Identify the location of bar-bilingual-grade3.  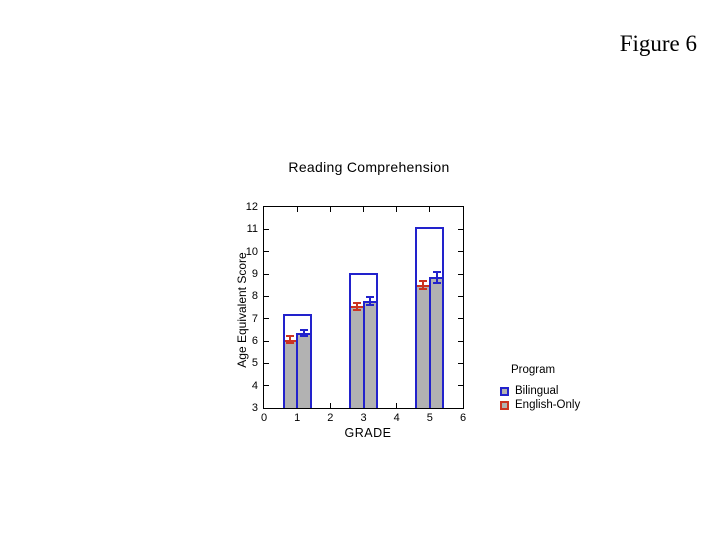
(369, 354).